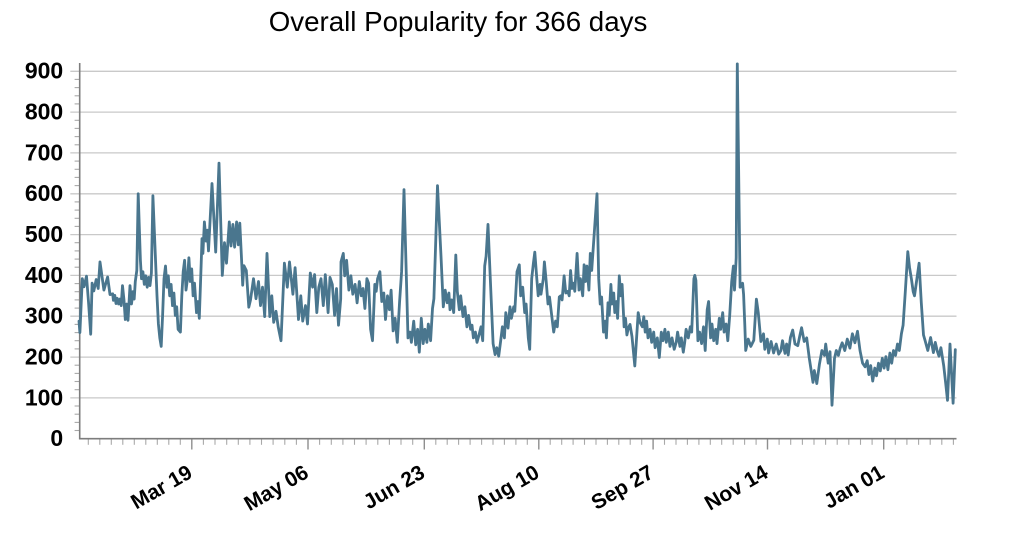  Describe the element at coordinates (458, 21) in the screenshot. I see `svg-text:Overall Popularity for 366 day: Overall Popularity for 366 days` at that location.